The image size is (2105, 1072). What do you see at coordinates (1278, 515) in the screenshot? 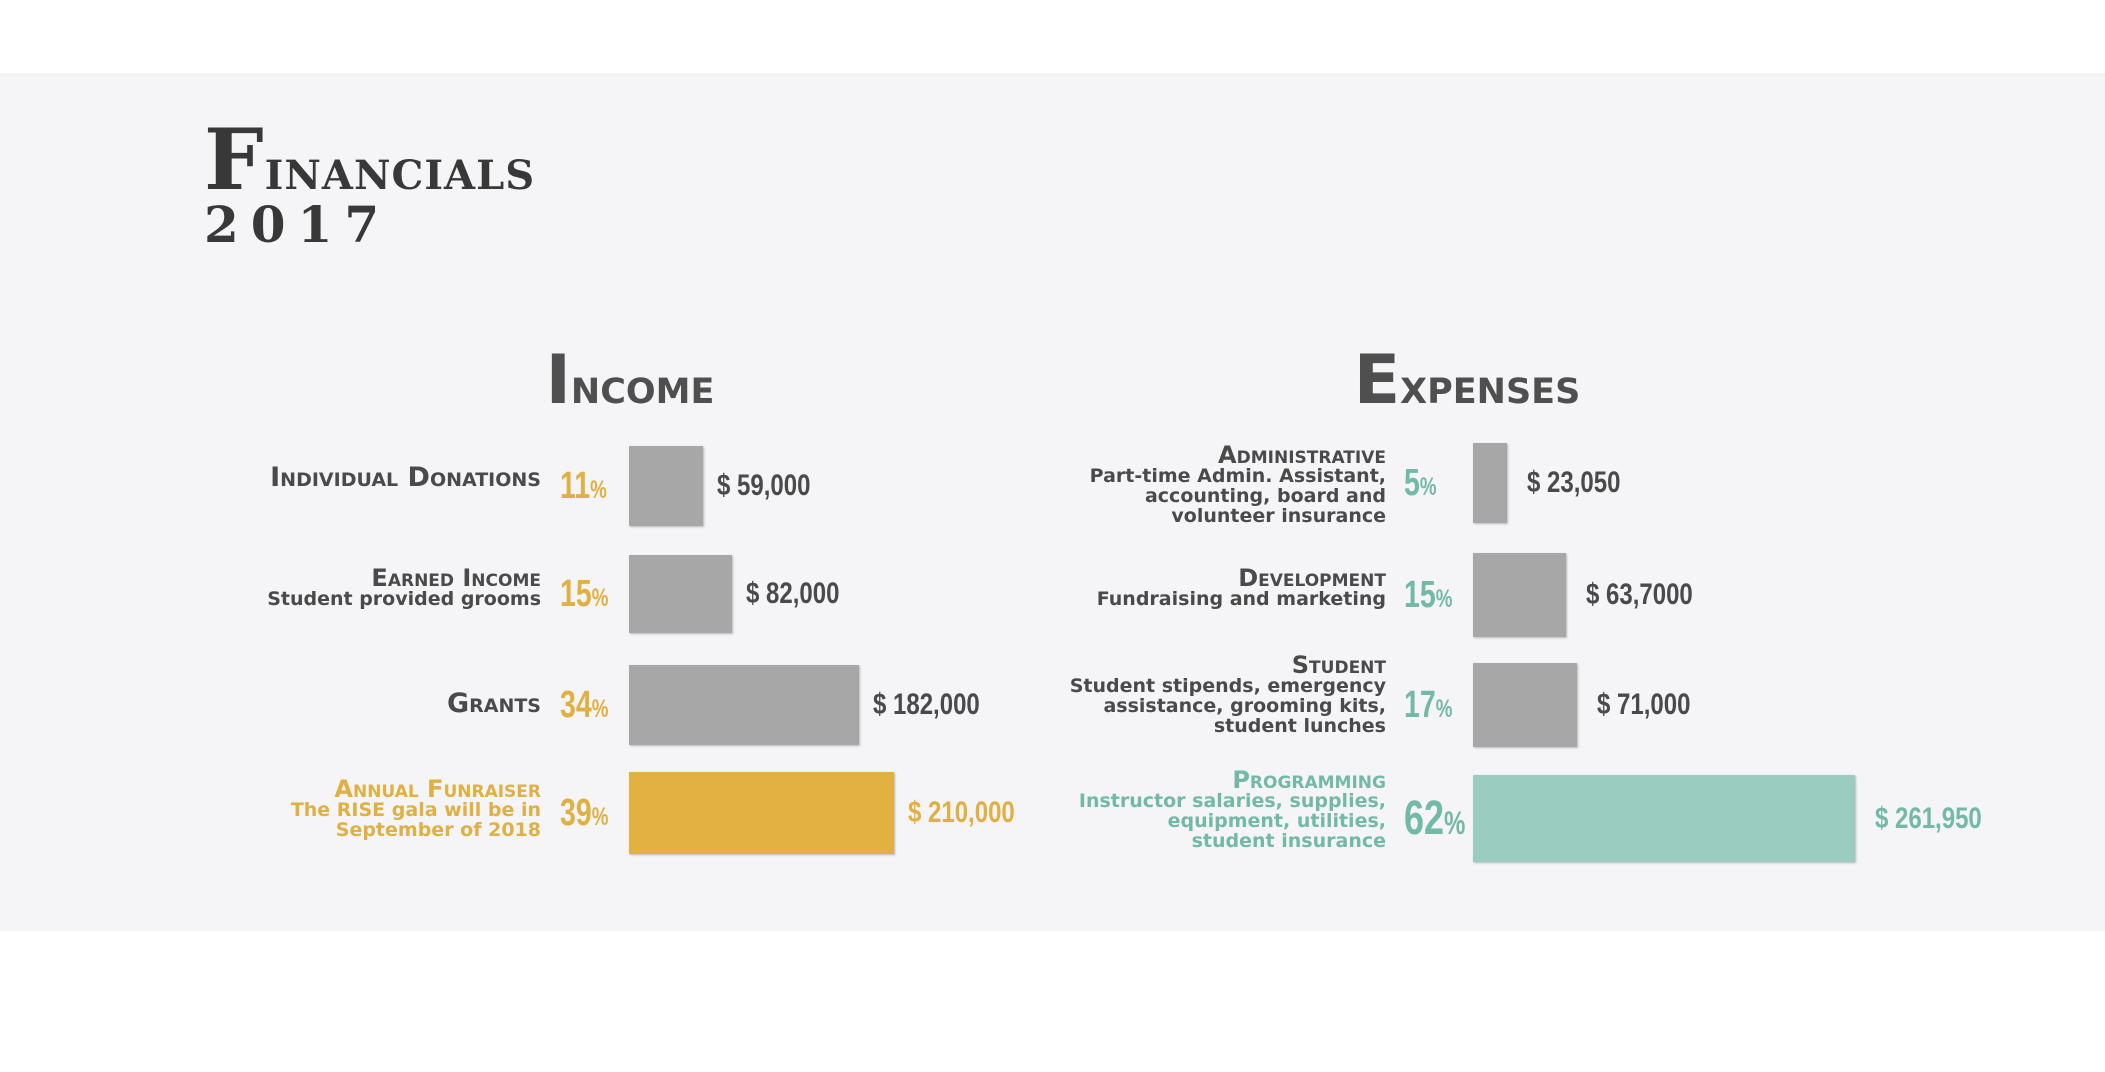
I see `expense-sublabel: volunteer insurance` at bounding box center [1278, 515].